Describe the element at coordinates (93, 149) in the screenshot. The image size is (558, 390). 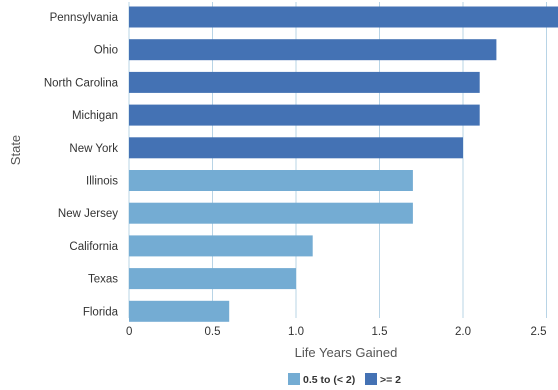
I see `category-label: New York` at that location.